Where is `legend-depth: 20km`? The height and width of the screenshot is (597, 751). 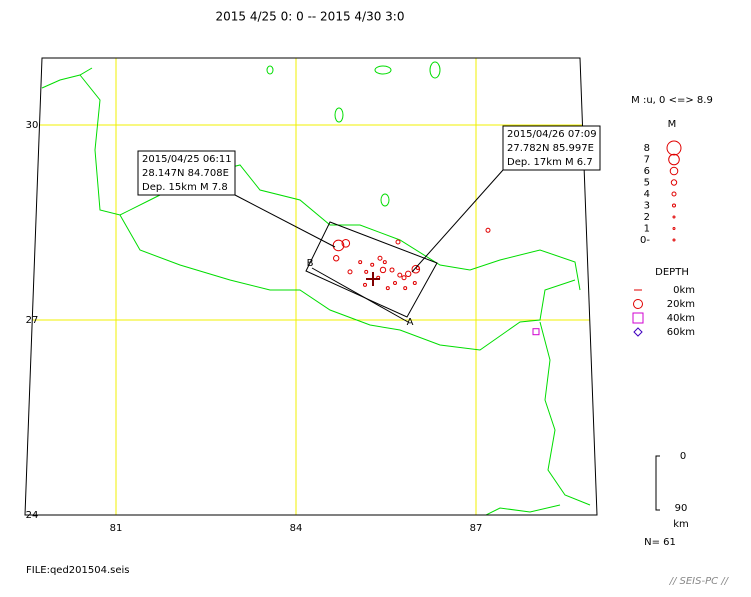
legend-depth: 20km is located at coordinates (681, 304).